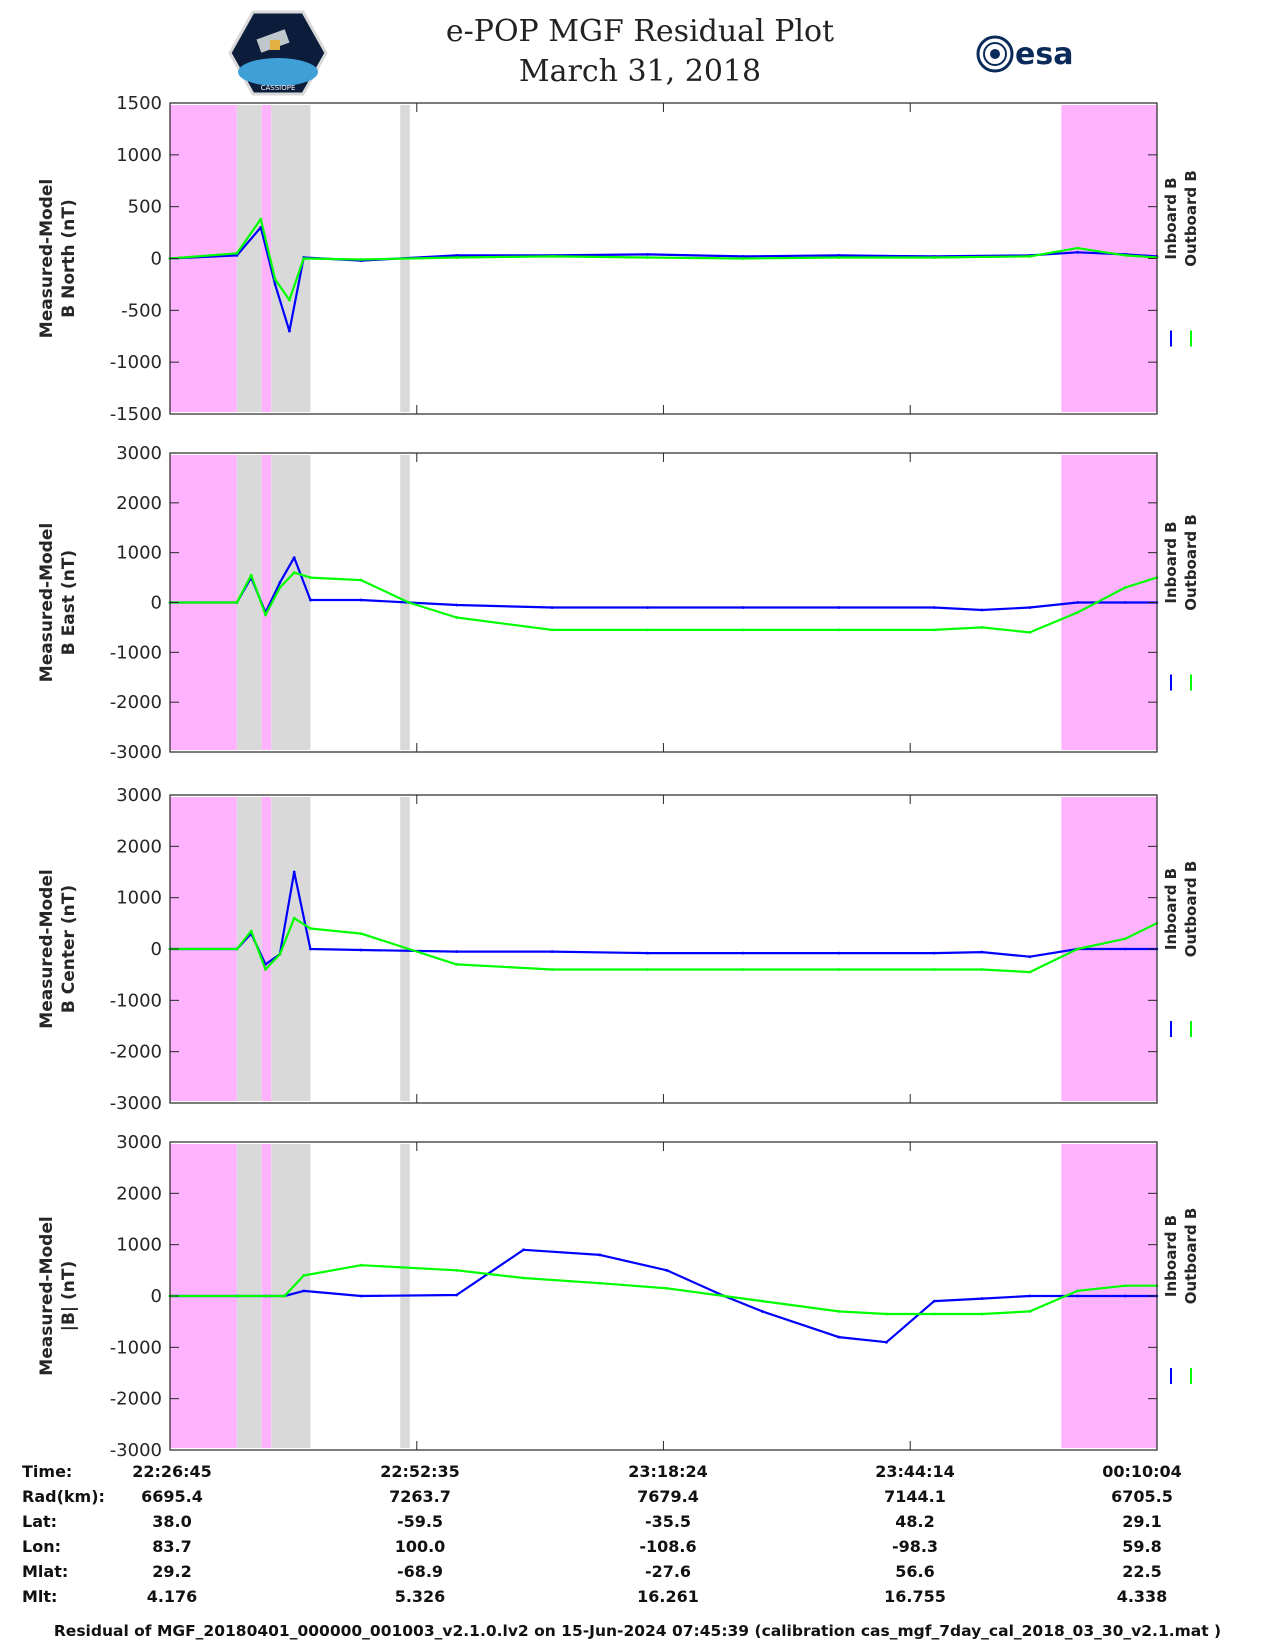  I want to click on info-cell: 48.2, so click(915, 1521).